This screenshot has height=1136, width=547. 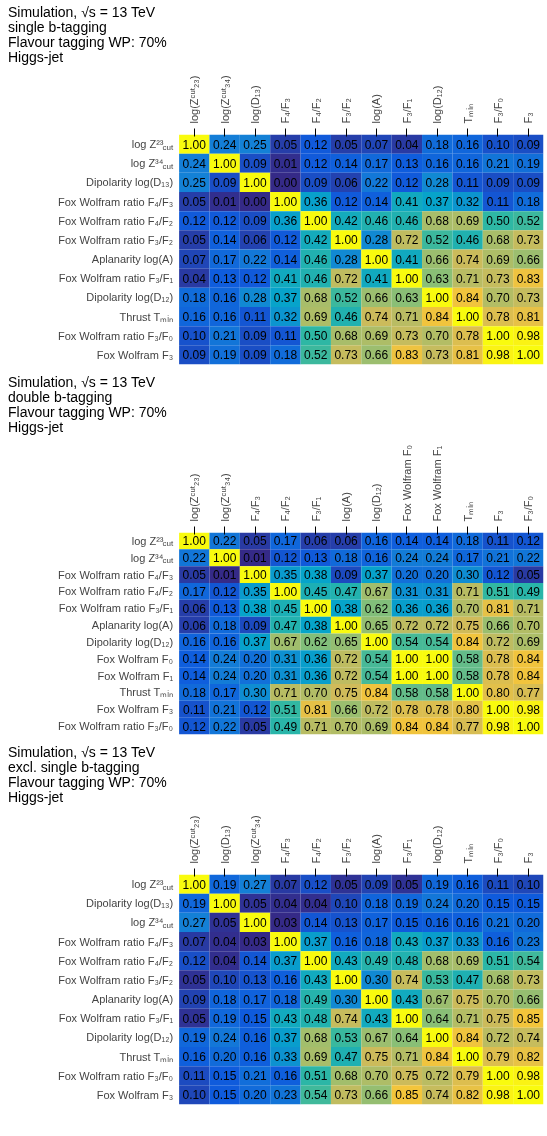 What do you see at coordinates (528, 692) in the screenshot?
I see `data-label: 0.77` at bounding box center [528, 692].